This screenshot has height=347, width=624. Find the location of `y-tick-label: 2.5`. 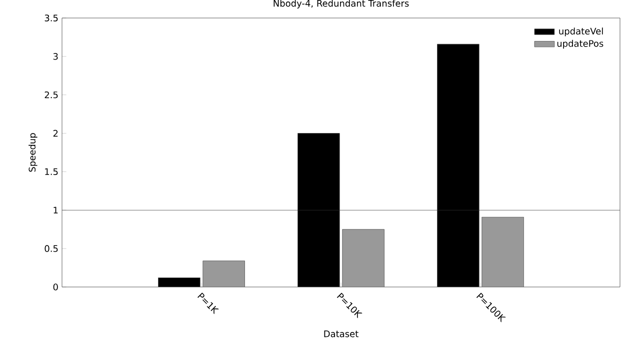

y-tick-label: 2.5 is located at coordinates (51, 94).